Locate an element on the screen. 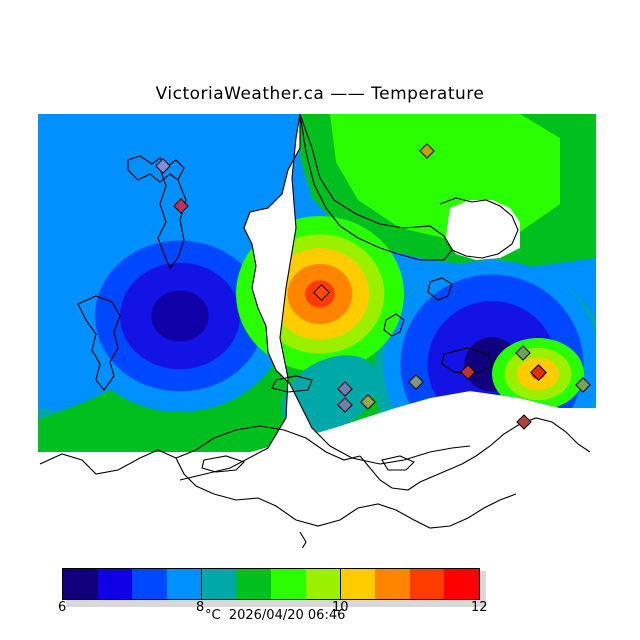 The image size is (640, 640). coast-north-east-arm is located at coordinates (479, 228).